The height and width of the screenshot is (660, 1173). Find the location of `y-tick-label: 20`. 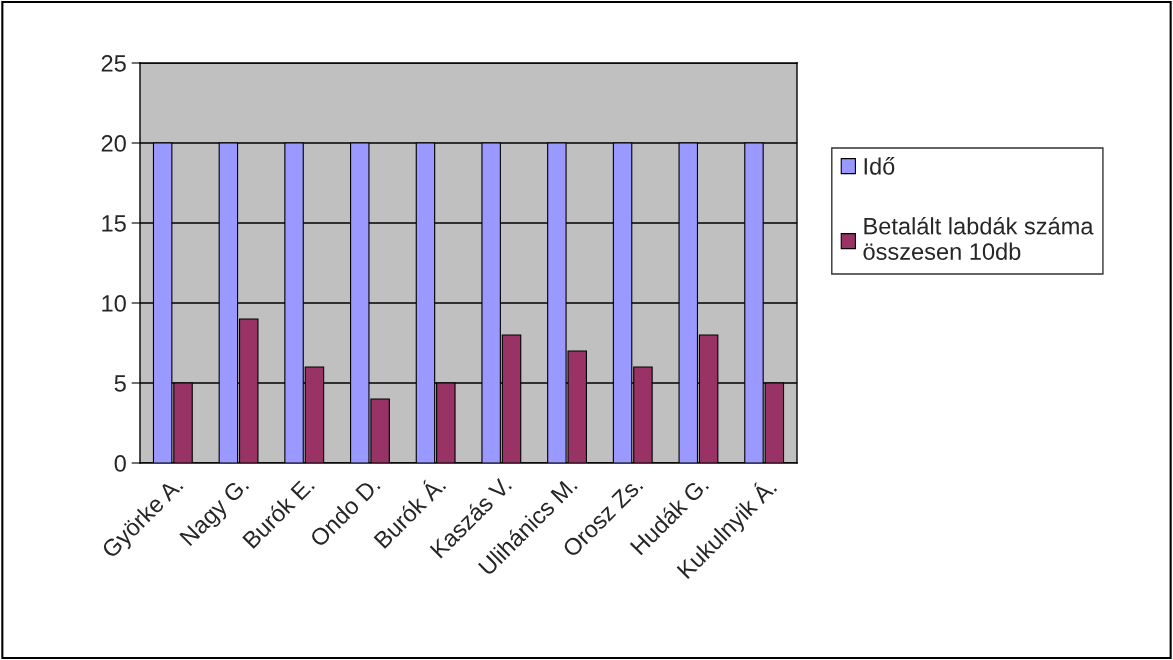

y-tick-label: 20 is located at coordinates (113, 143).